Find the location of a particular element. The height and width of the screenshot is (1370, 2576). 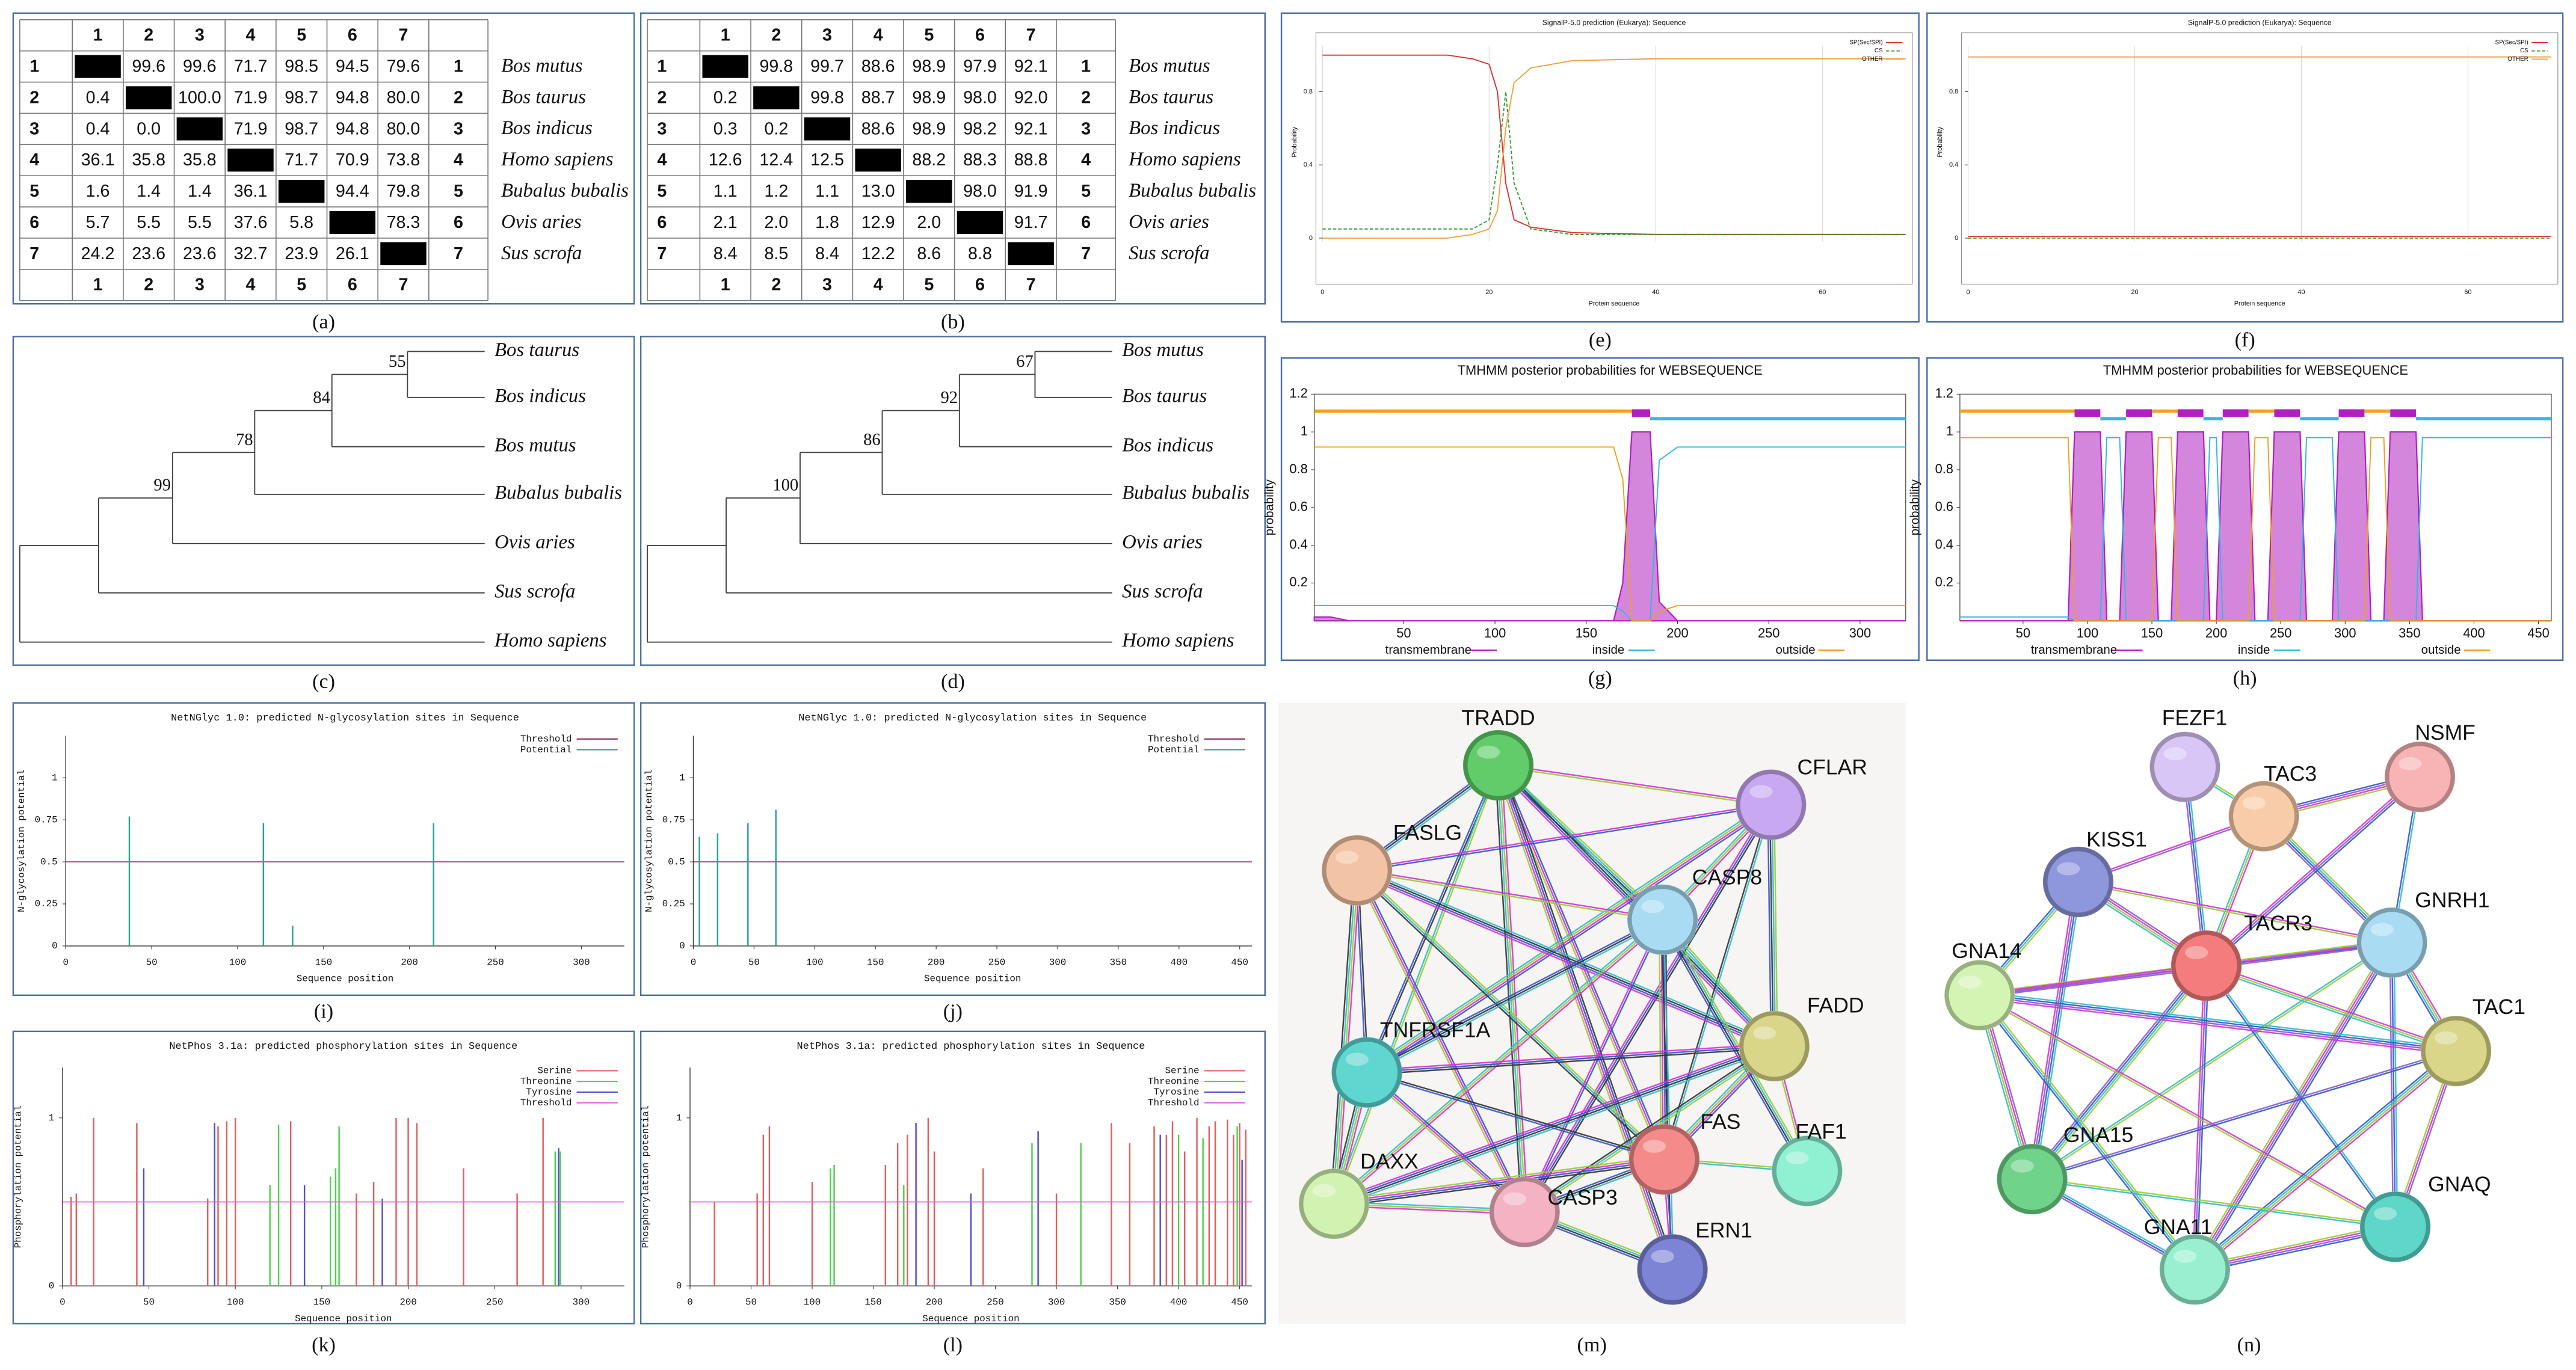

plot-frame is located at coordinates (1614, 158).